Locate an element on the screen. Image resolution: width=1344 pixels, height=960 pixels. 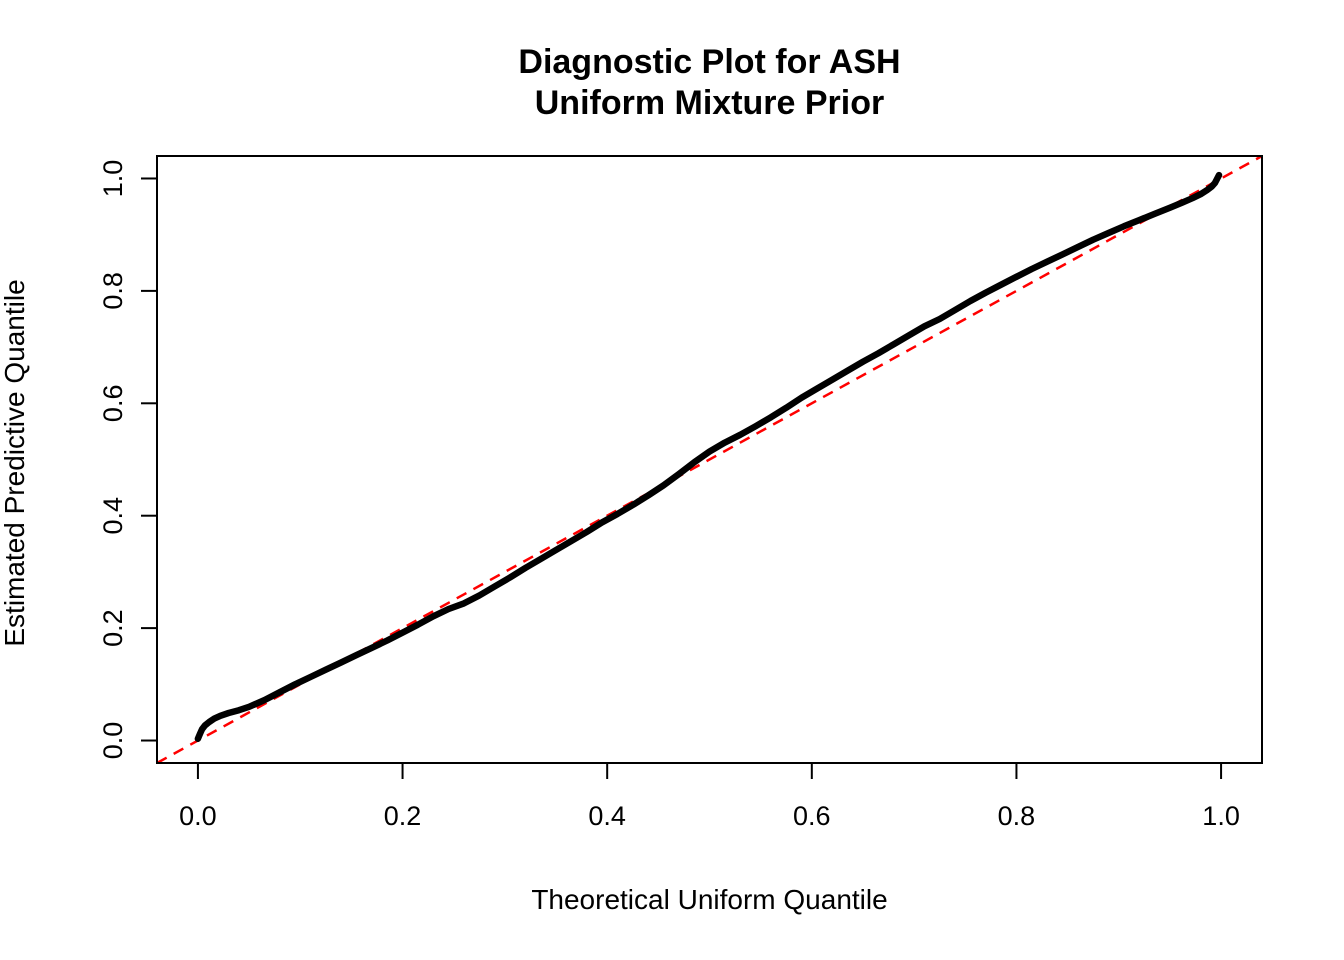
x-tick-label: 0.6 is located at coordinates (812, 816).